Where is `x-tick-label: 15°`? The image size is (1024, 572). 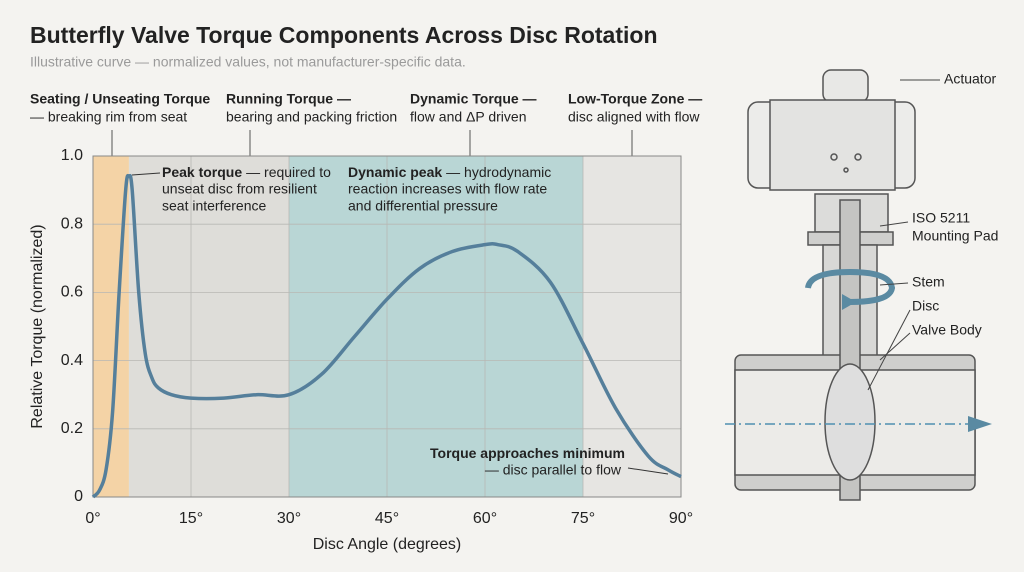 x-tick-label: 15° is located at coordinates (191, 518).